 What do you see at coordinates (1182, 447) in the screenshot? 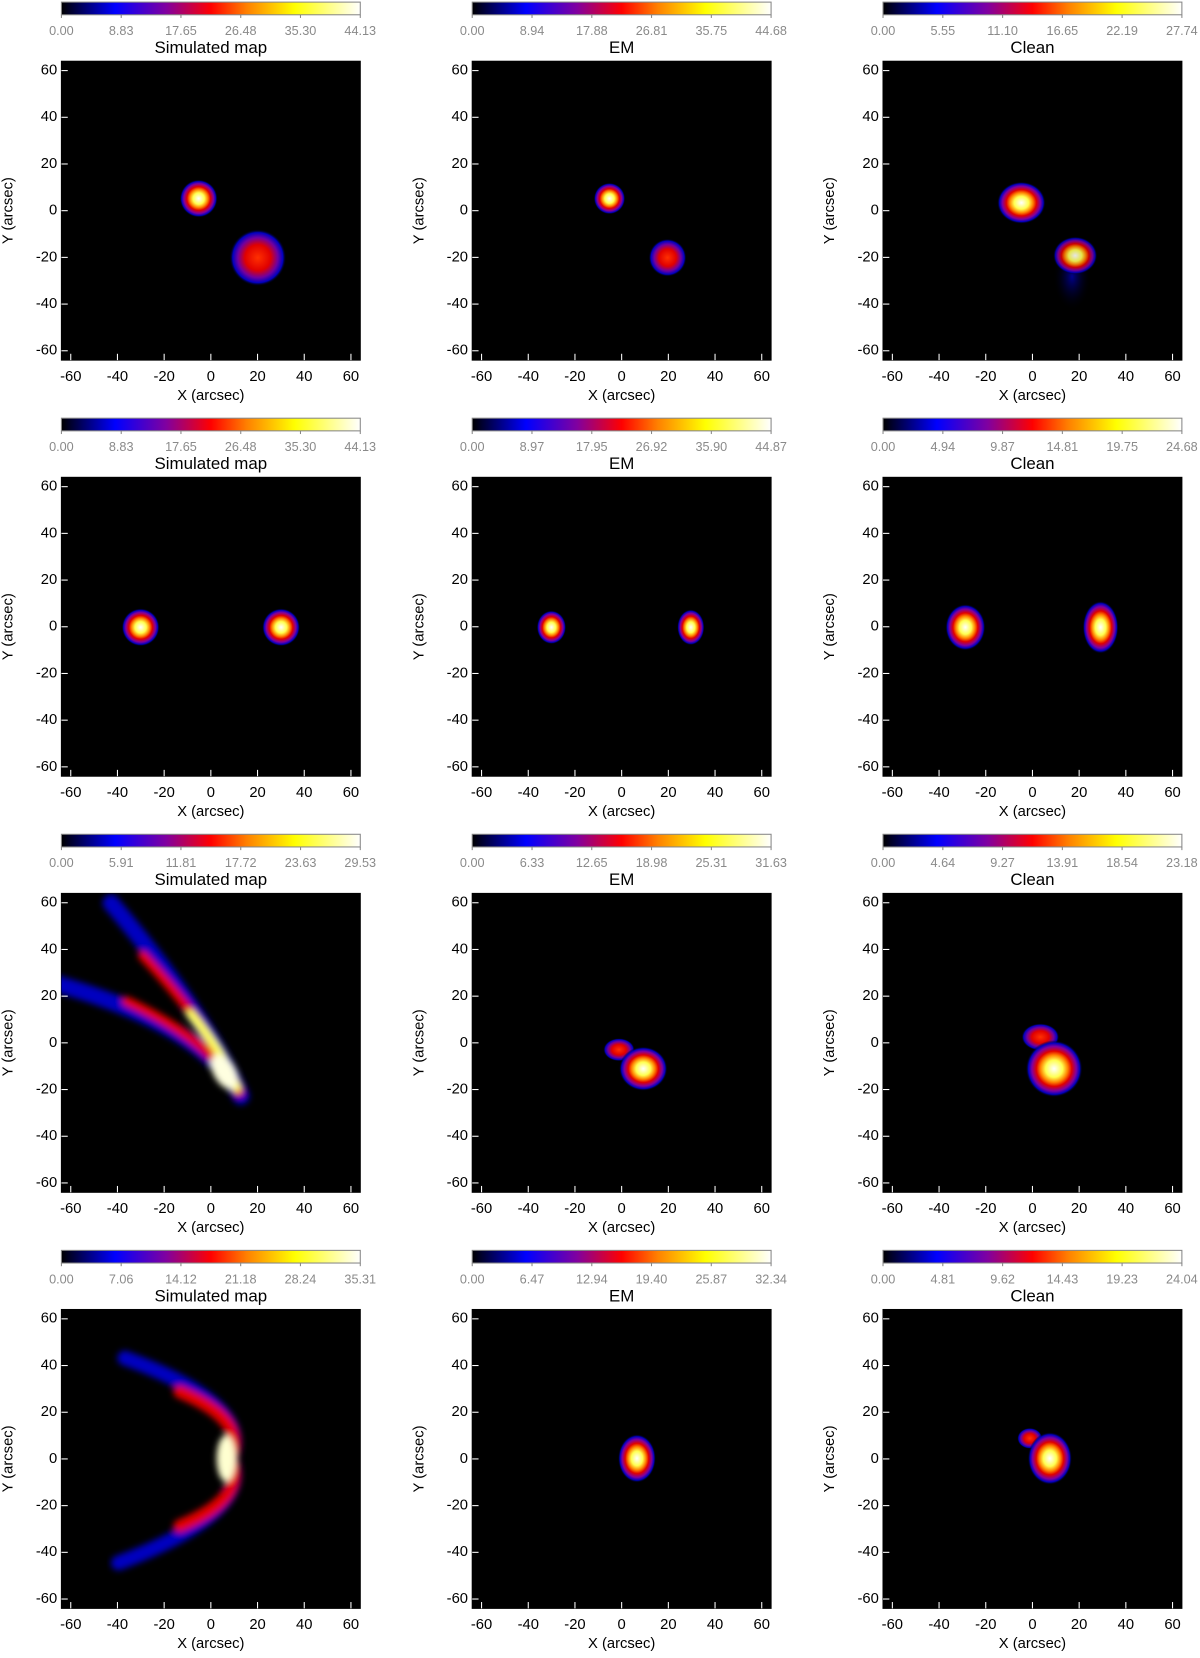
I see `colorbar-tick-label: 24.68` at bounding box center [1182, 447].